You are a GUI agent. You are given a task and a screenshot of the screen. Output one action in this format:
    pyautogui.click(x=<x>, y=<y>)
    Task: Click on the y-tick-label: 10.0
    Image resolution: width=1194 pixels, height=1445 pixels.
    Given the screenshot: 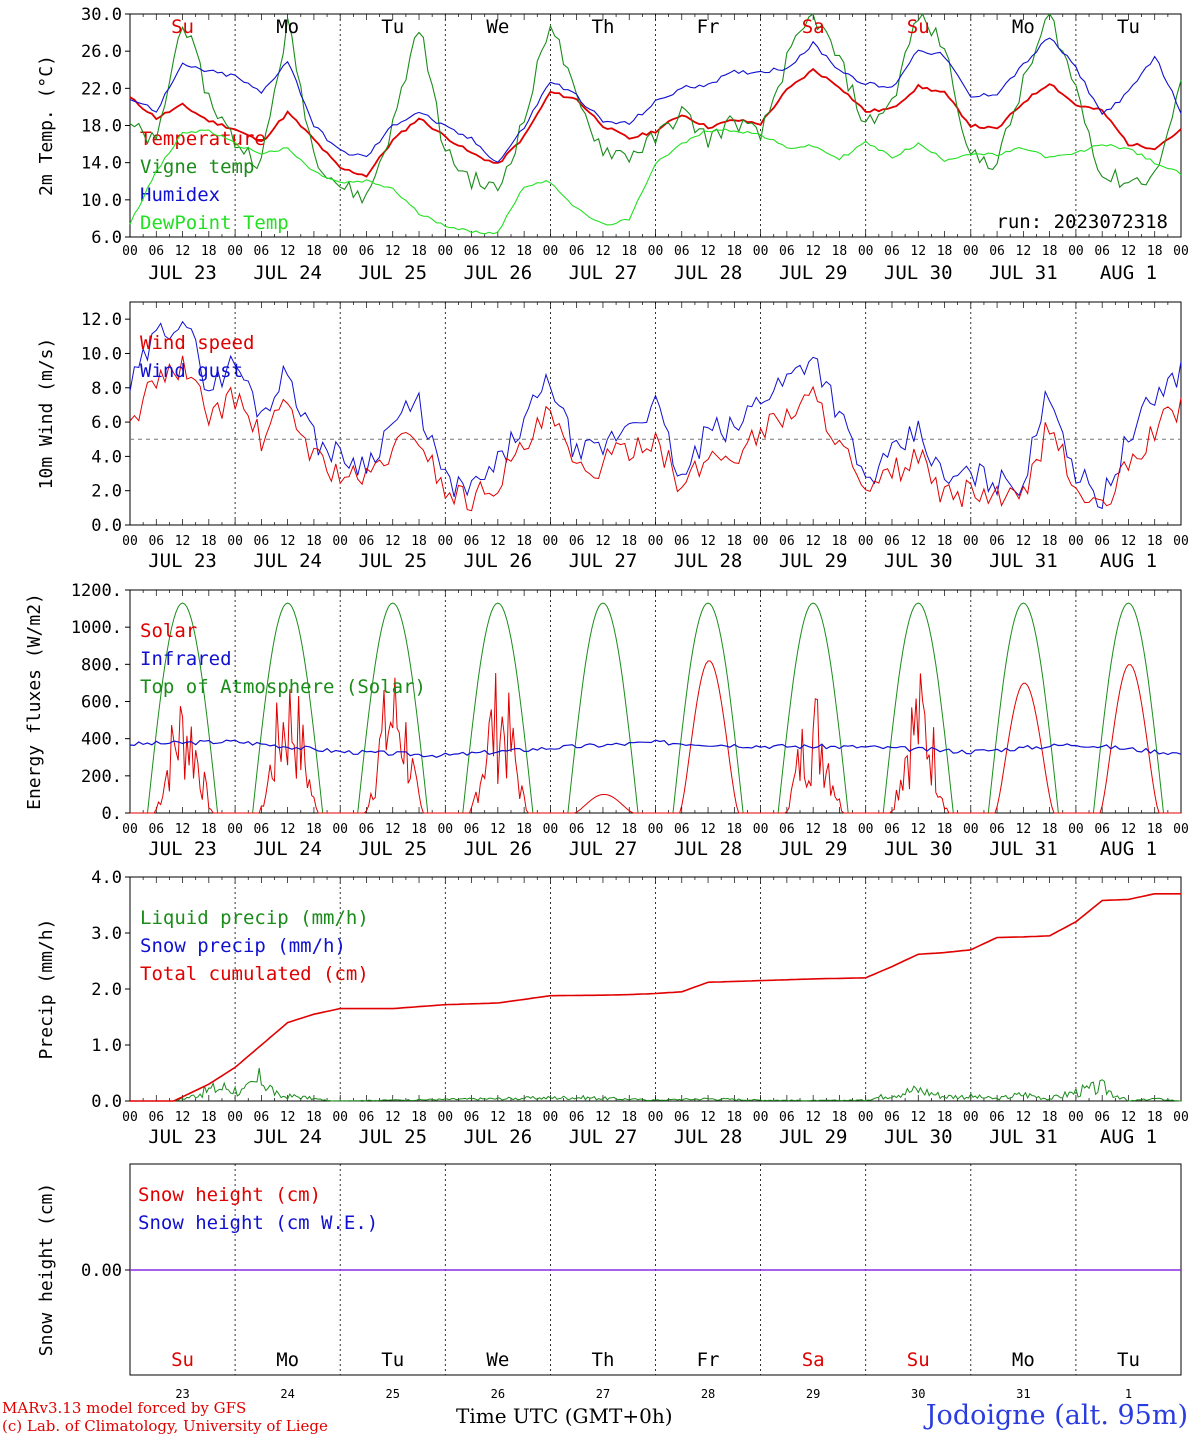 What is the action you would take?
    pyautogui.click(x=101, y=354)
    